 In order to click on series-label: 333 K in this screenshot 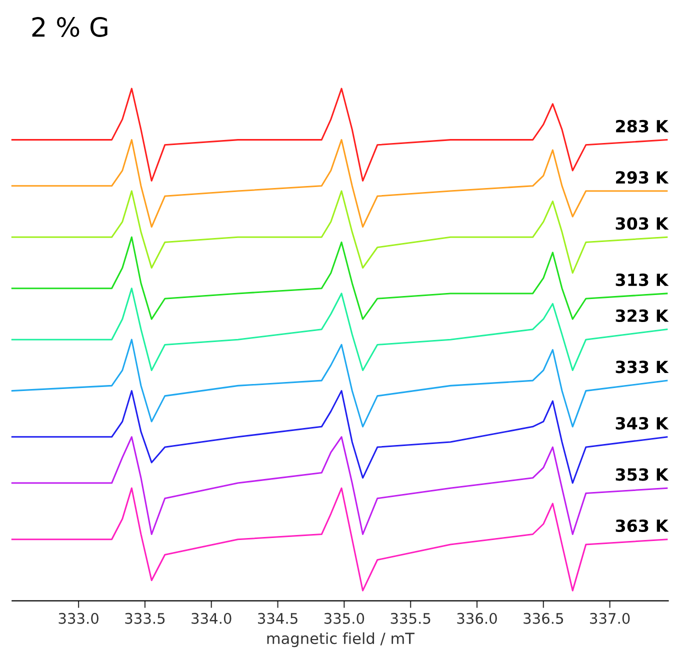, I will do `click(642, 367)`.